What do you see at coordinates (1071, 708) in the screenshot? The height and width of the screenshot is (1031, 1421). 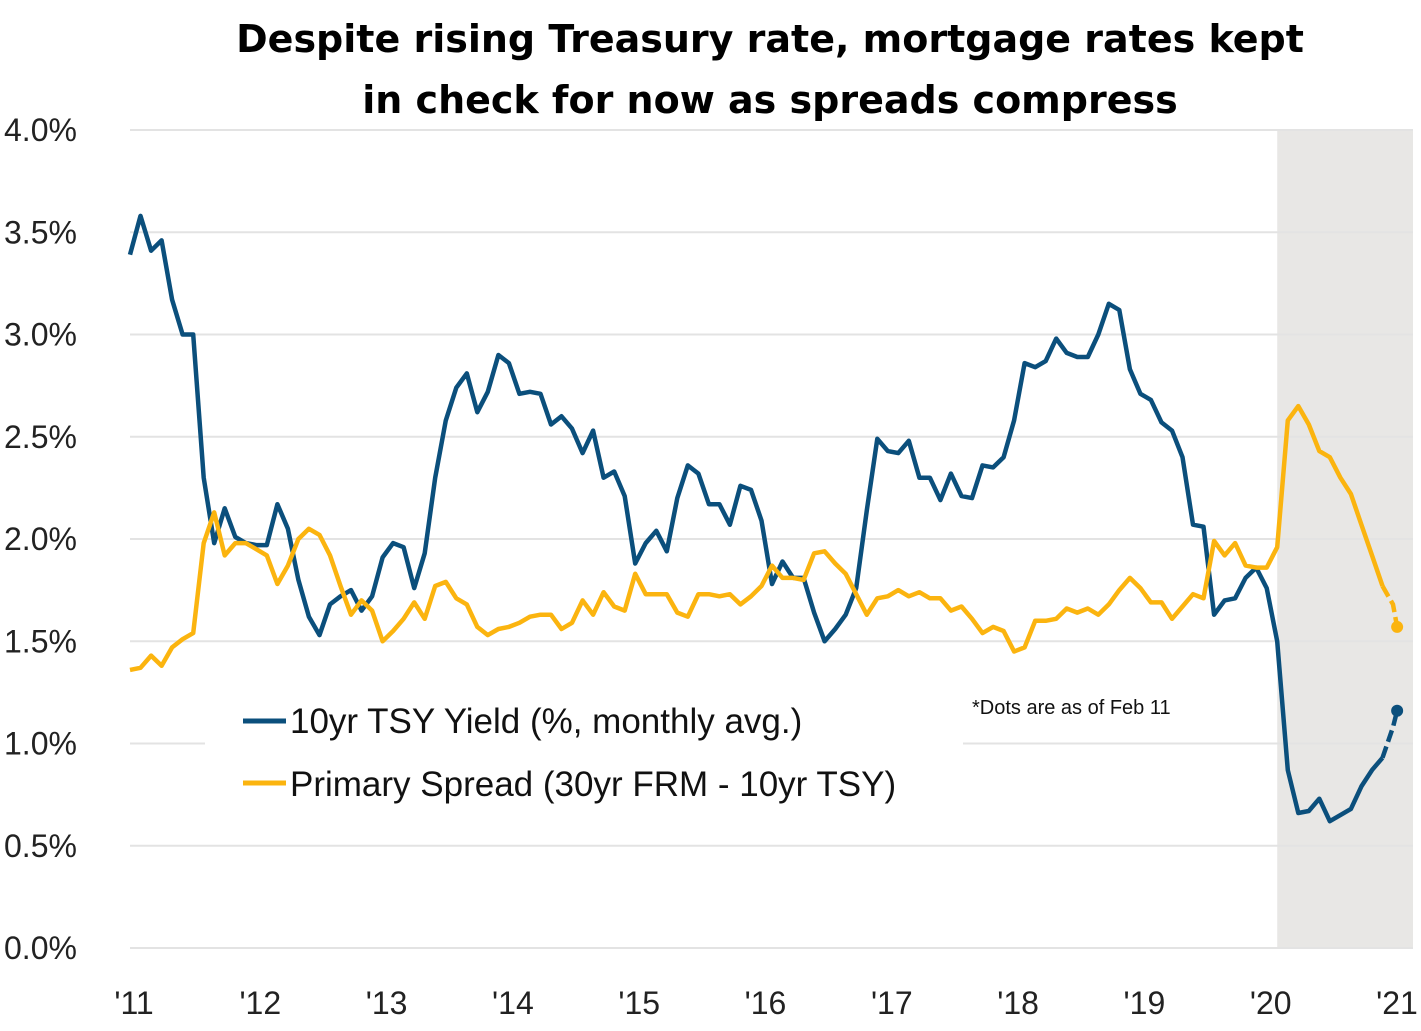 I see `dots-annotation: *Dots are as of Feb 11` at bounding box center [1071, 708].